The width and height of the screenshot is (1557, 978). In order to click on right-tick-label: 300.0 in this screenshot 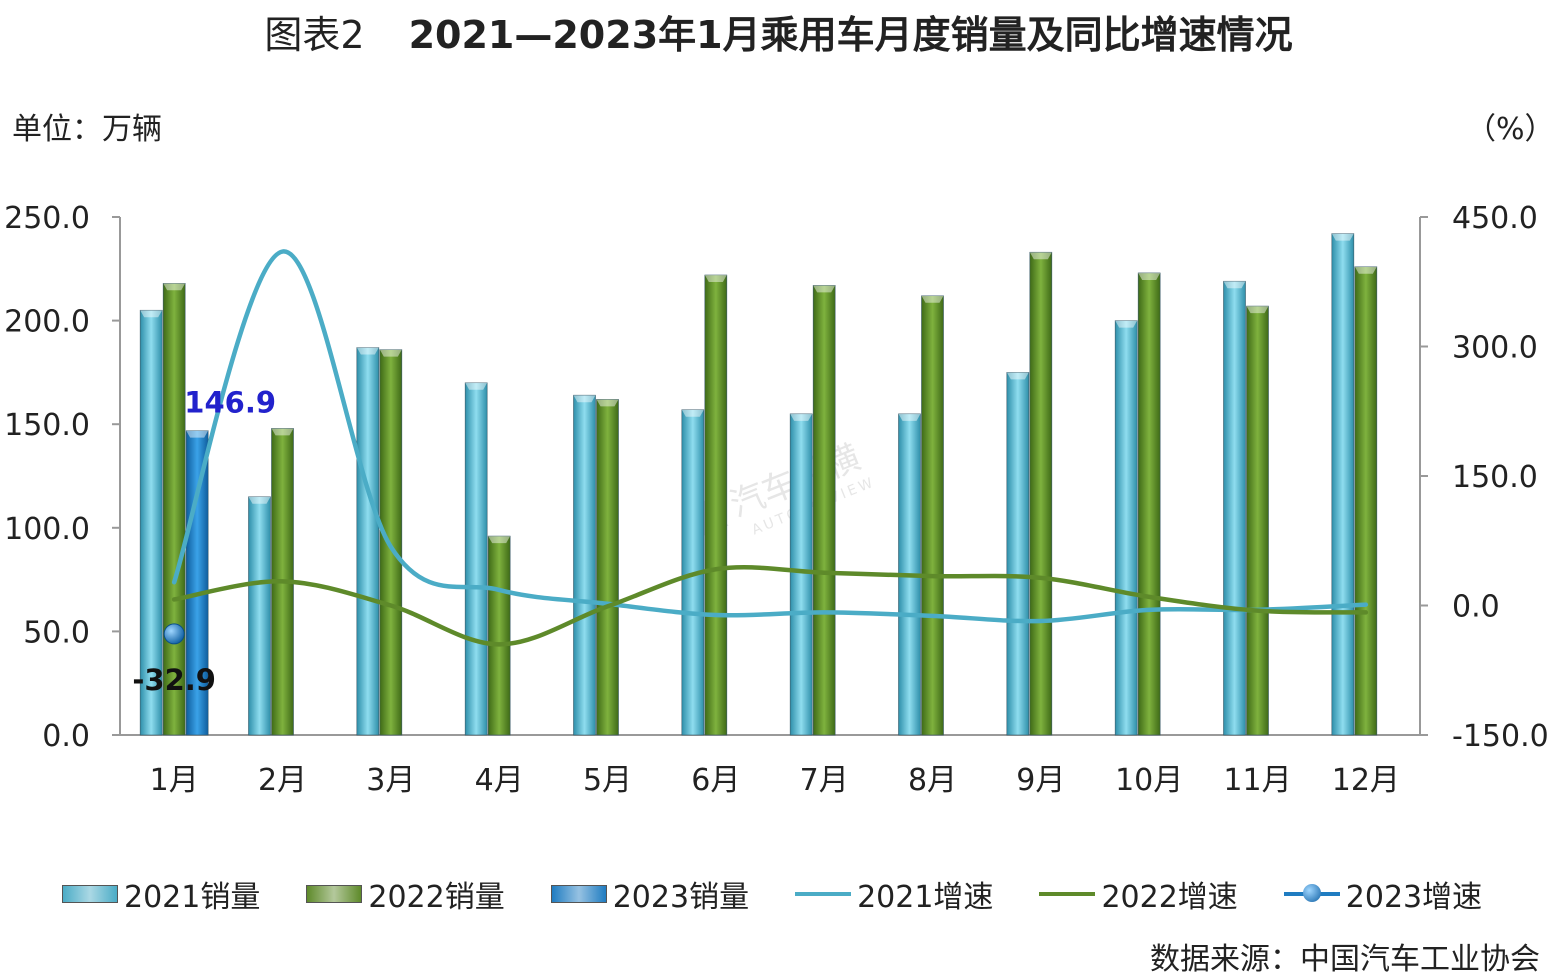, I will do `click(1495, 348)`.